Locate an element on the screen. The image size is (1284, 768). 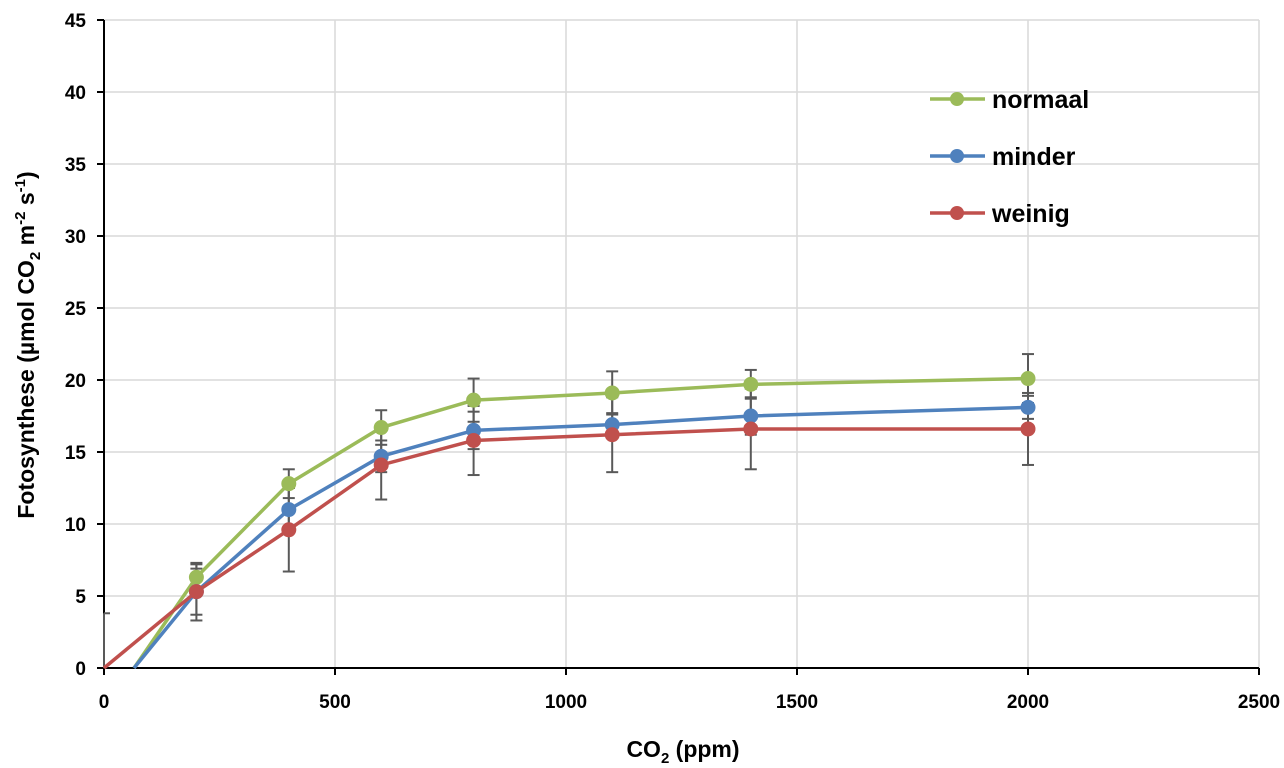
legend-marker-normaal is located at coordinates (957, 99).